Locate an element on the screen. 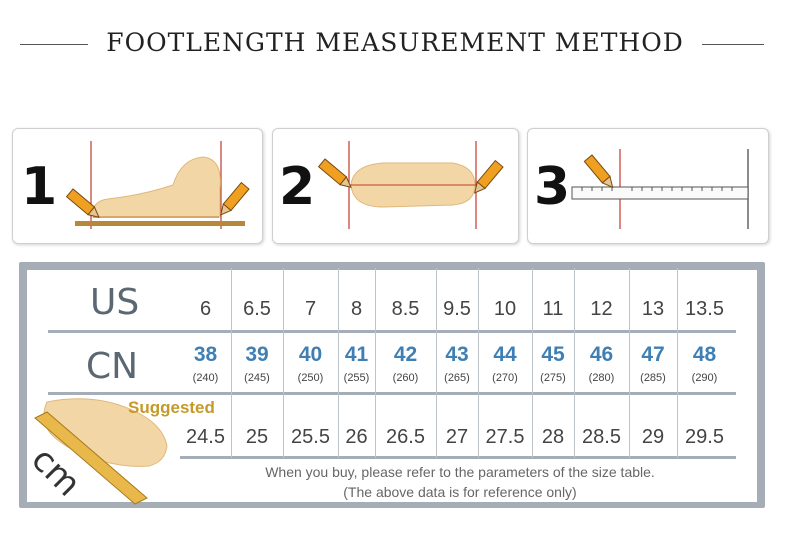 This screenshot has height=534, width=790. foot-top-measure-icon is located at coordinates (410, 185).